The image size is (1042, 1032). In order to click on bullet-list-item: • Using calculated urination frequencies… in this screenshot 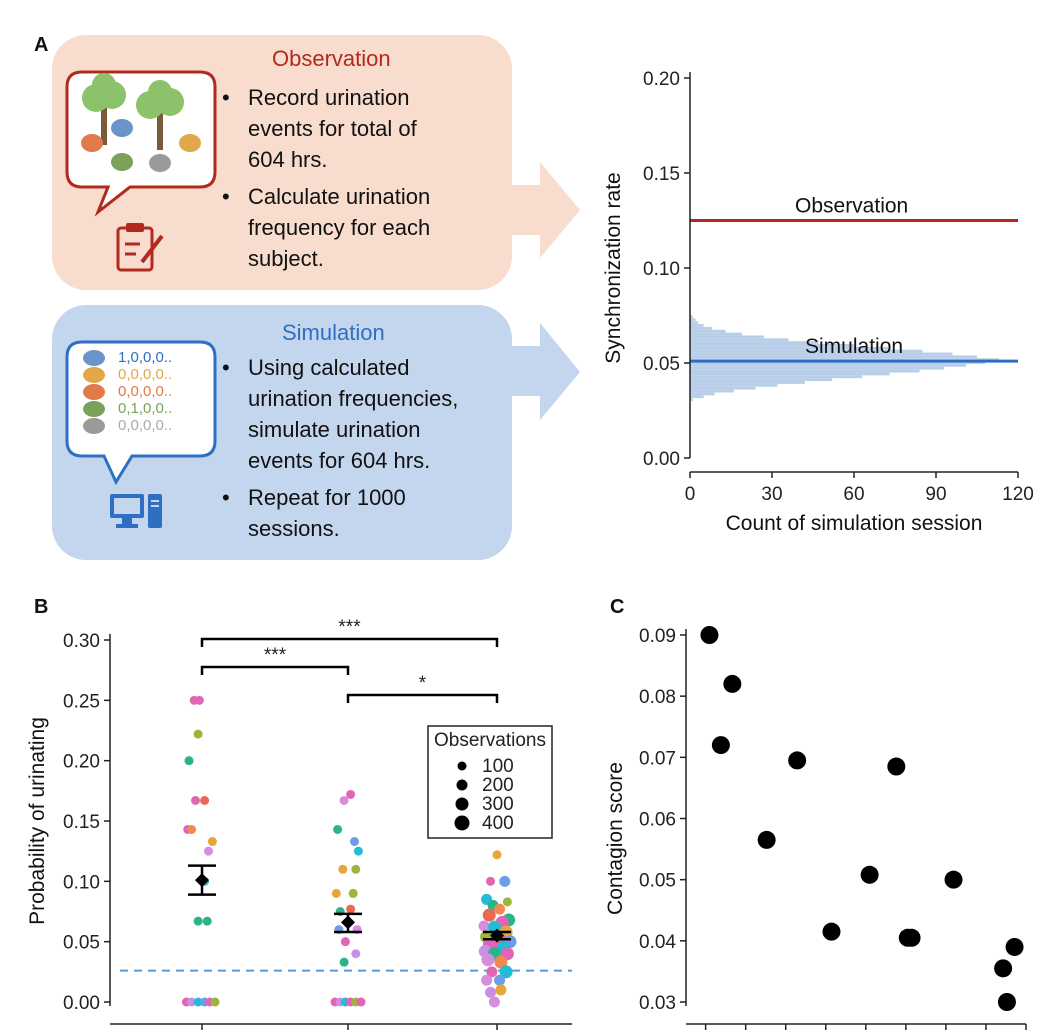, I will do `click(340, 414)`.